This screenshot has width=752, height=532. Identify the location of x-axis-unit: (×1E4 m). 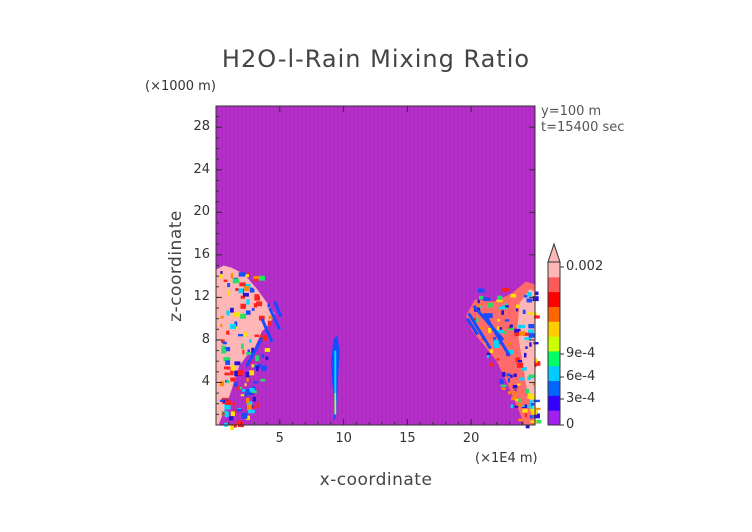
(506, 458).